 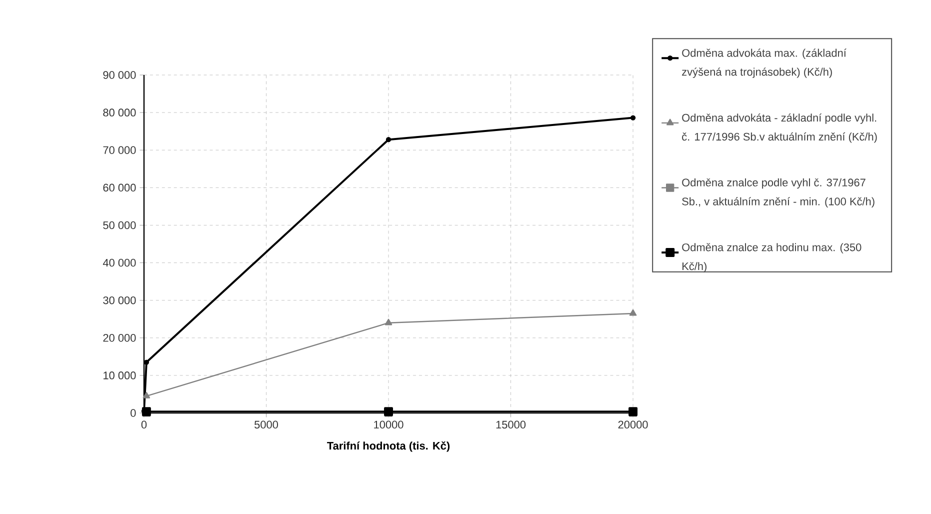 I want to click on y-tick-label: 10 000, so click(x=120, y=376).